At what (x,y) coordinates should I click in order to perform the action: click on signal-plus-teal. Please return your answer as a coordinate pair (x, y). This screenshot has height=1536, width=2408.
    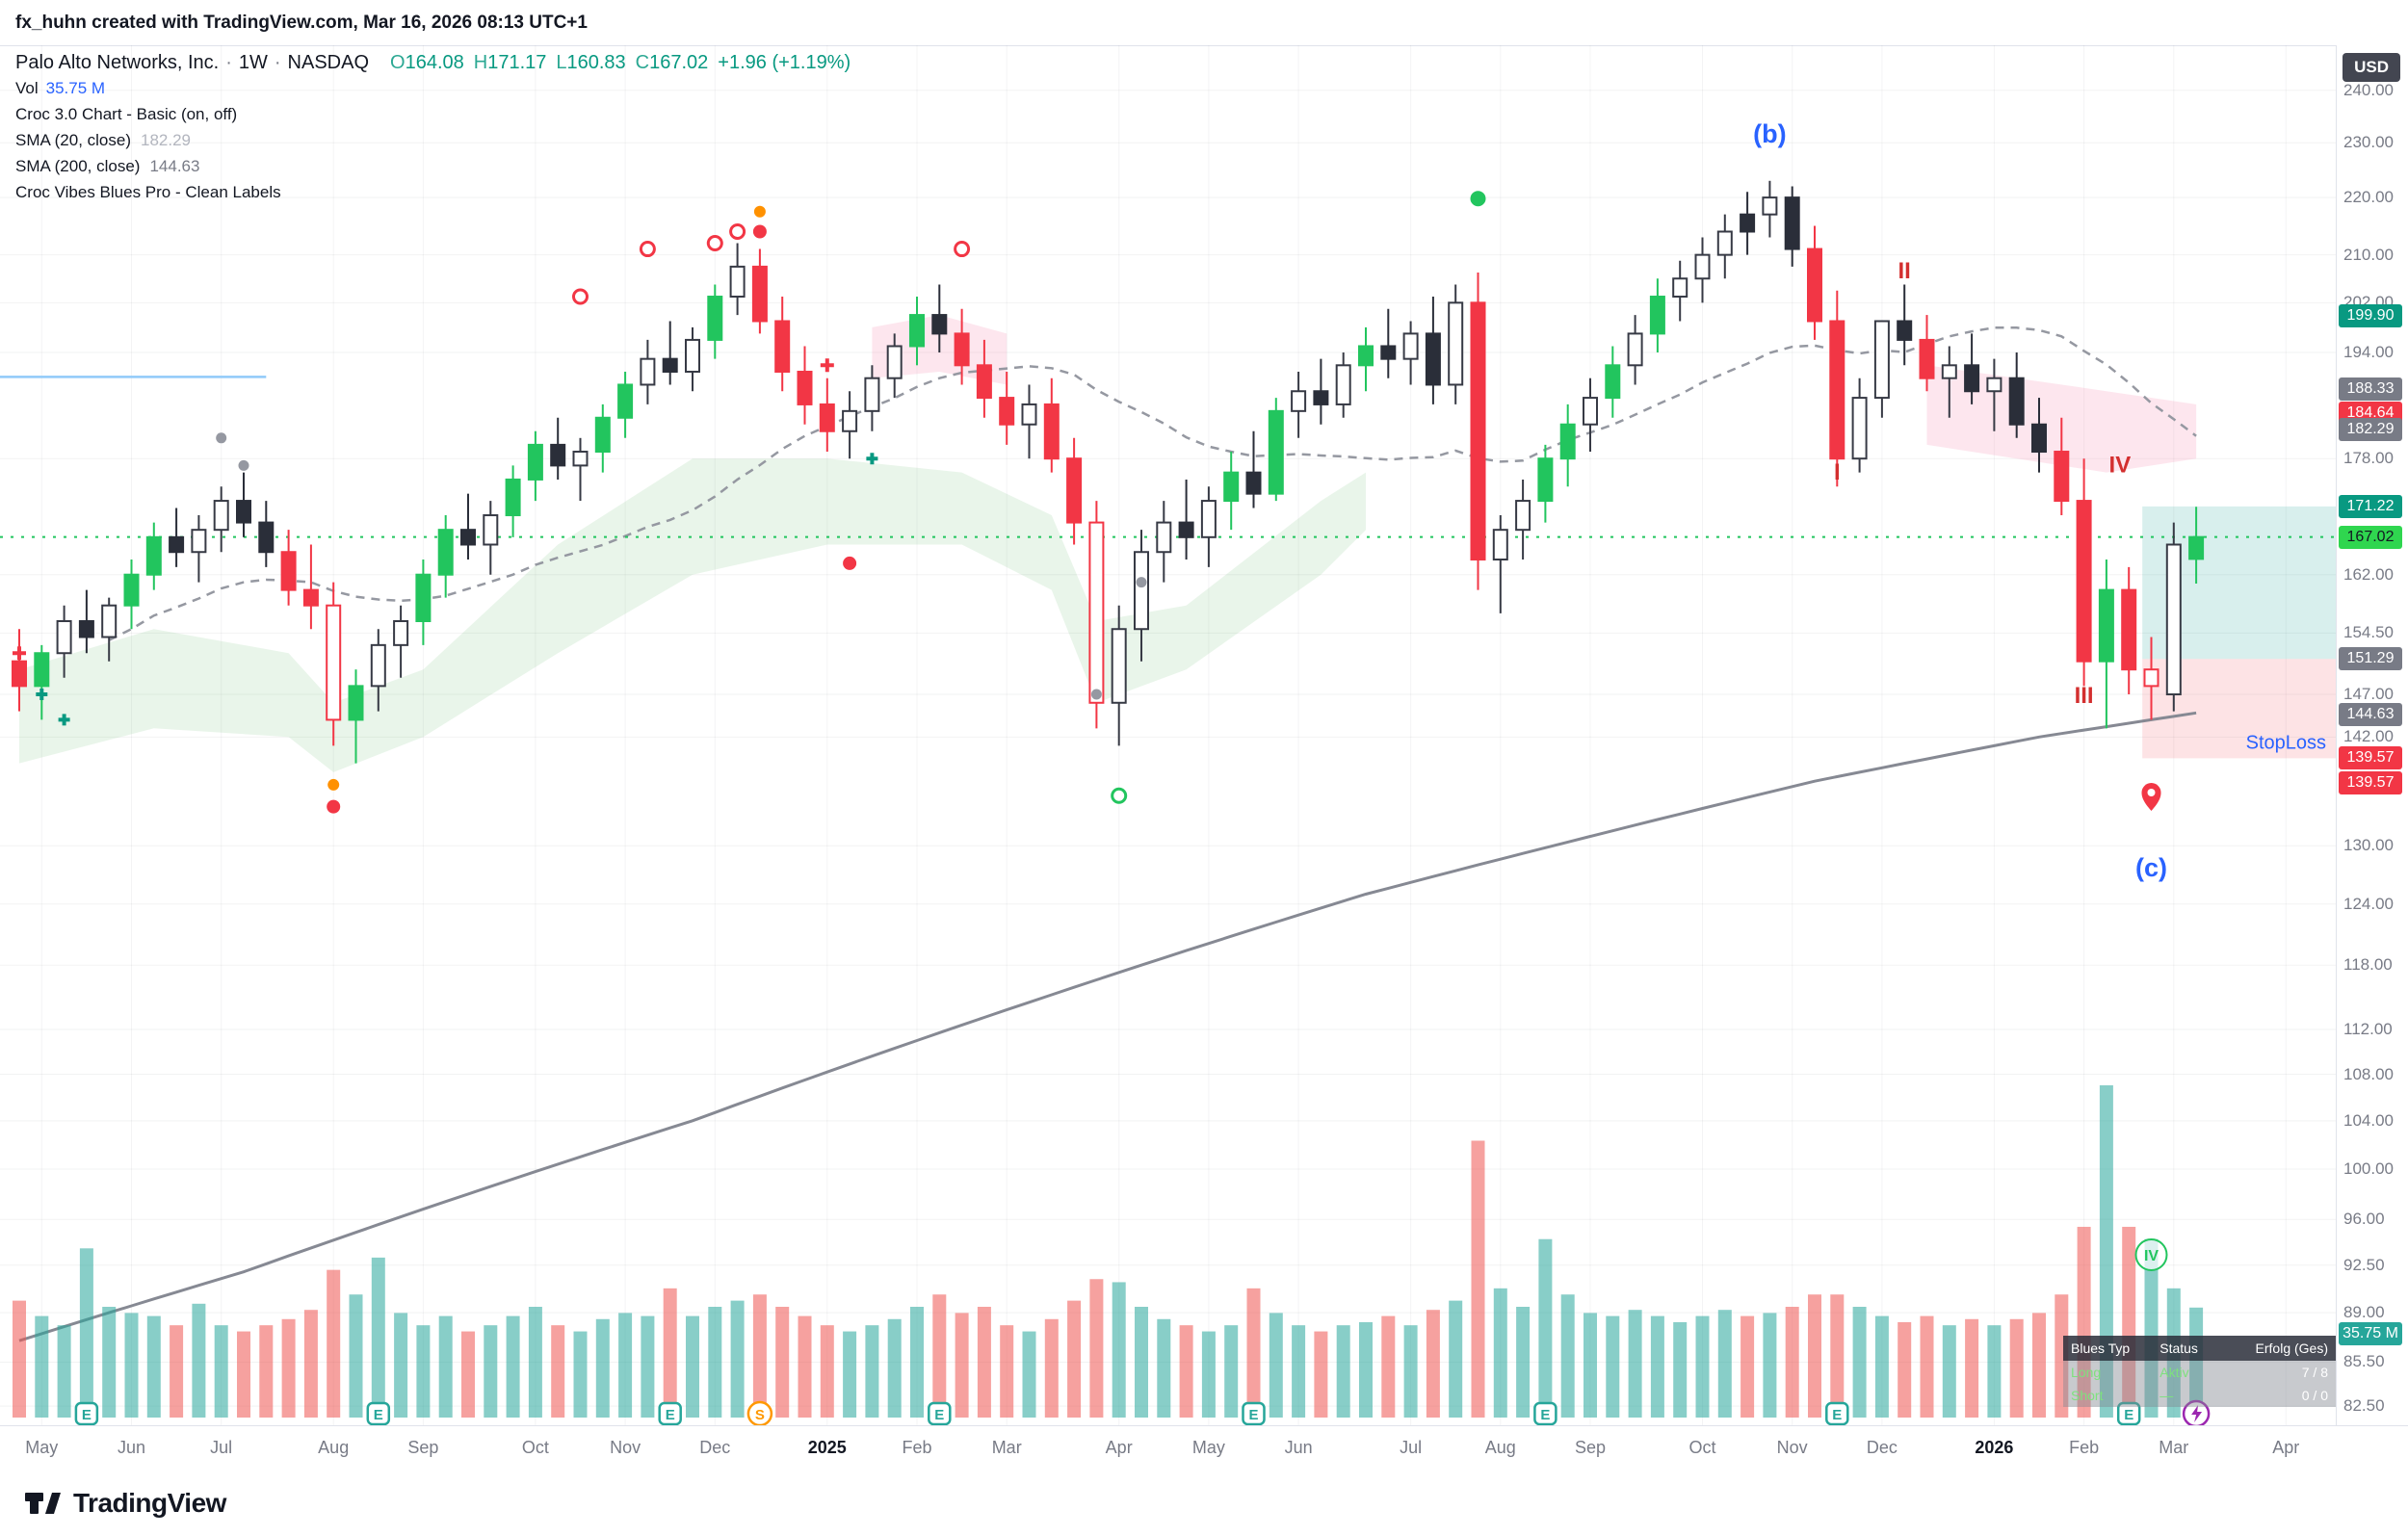
    Looking at the image, I should click on (872, 459).